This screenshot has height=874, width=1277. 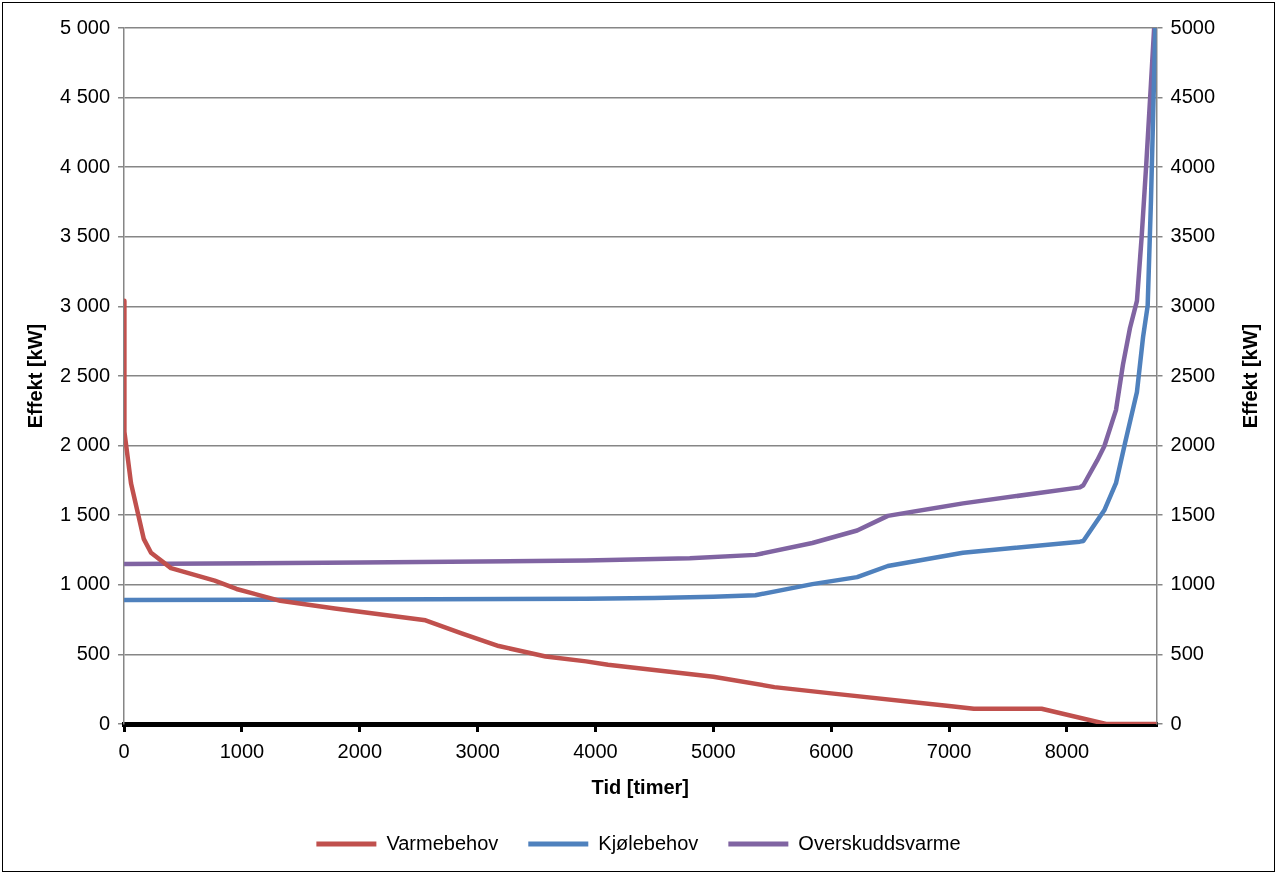 What do you see at coordinates (85, 96) in the screenshot?
I see `y-tick-label: 4 500` at bounding box center [85, 96].